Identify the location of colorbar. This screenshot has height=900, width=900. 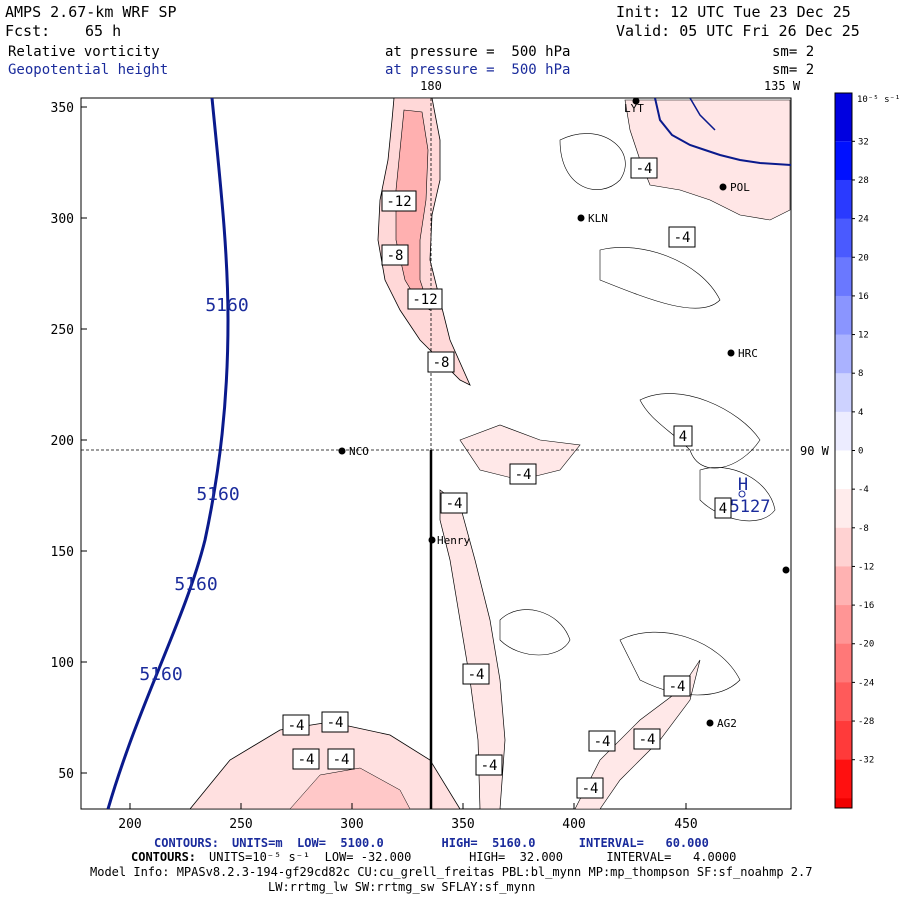
(843, 450).